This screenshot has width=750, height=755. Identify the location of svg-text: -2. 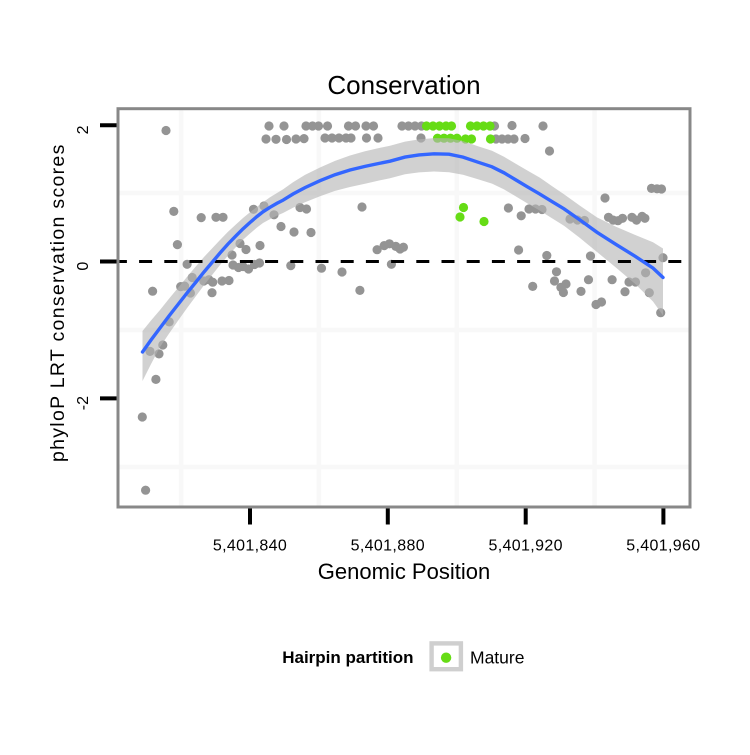
(83, 403).